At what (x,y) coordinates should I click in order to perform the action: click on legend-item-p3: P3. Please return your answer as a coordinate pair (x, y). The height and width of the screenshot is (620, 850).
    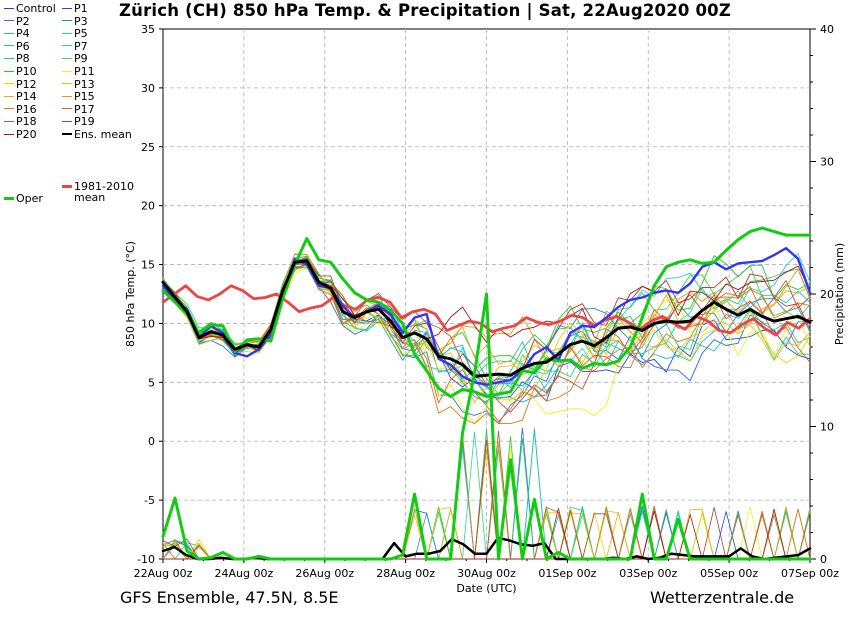
    Looking at the image, I should click on (75, 21).